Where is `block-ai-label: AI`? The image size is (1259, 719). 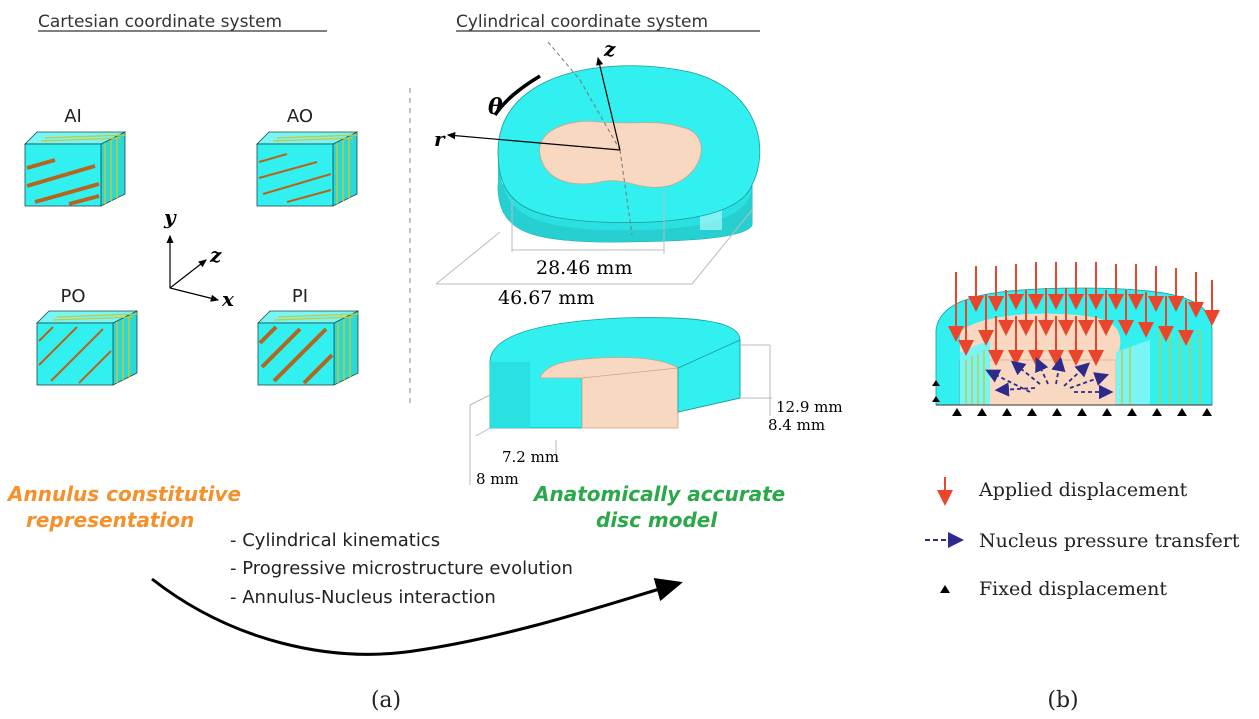
block-ai-label: AI is located at coordinates (73, 116).